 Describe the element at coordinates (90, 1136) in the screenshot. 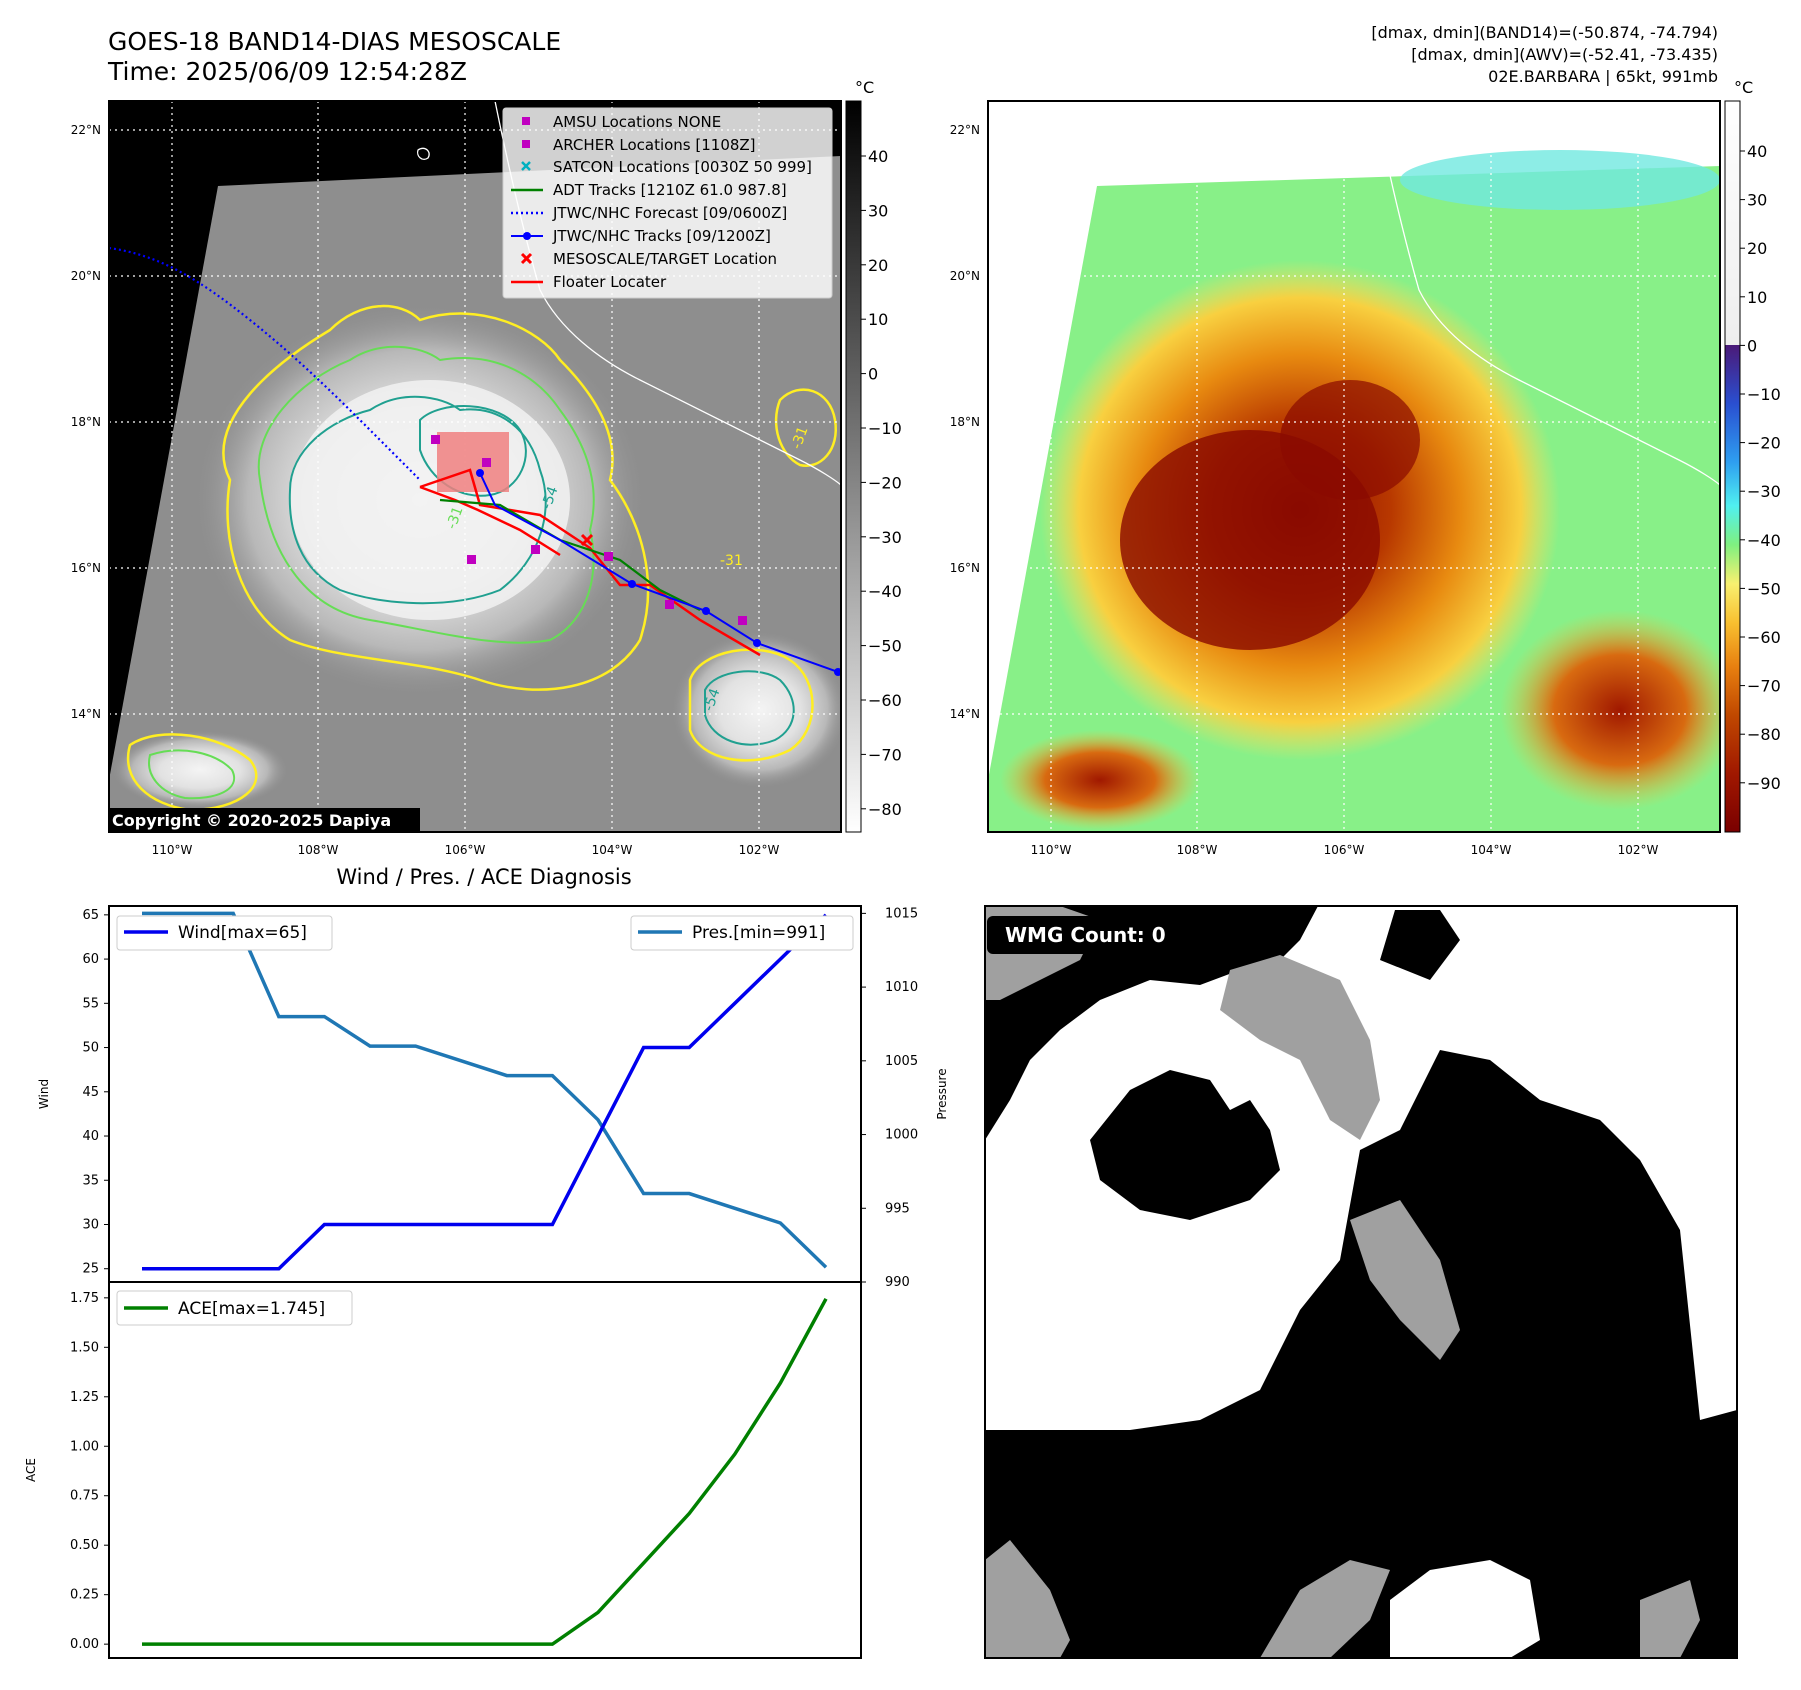

I see `wind-axis-tick-label: 40` at that location.